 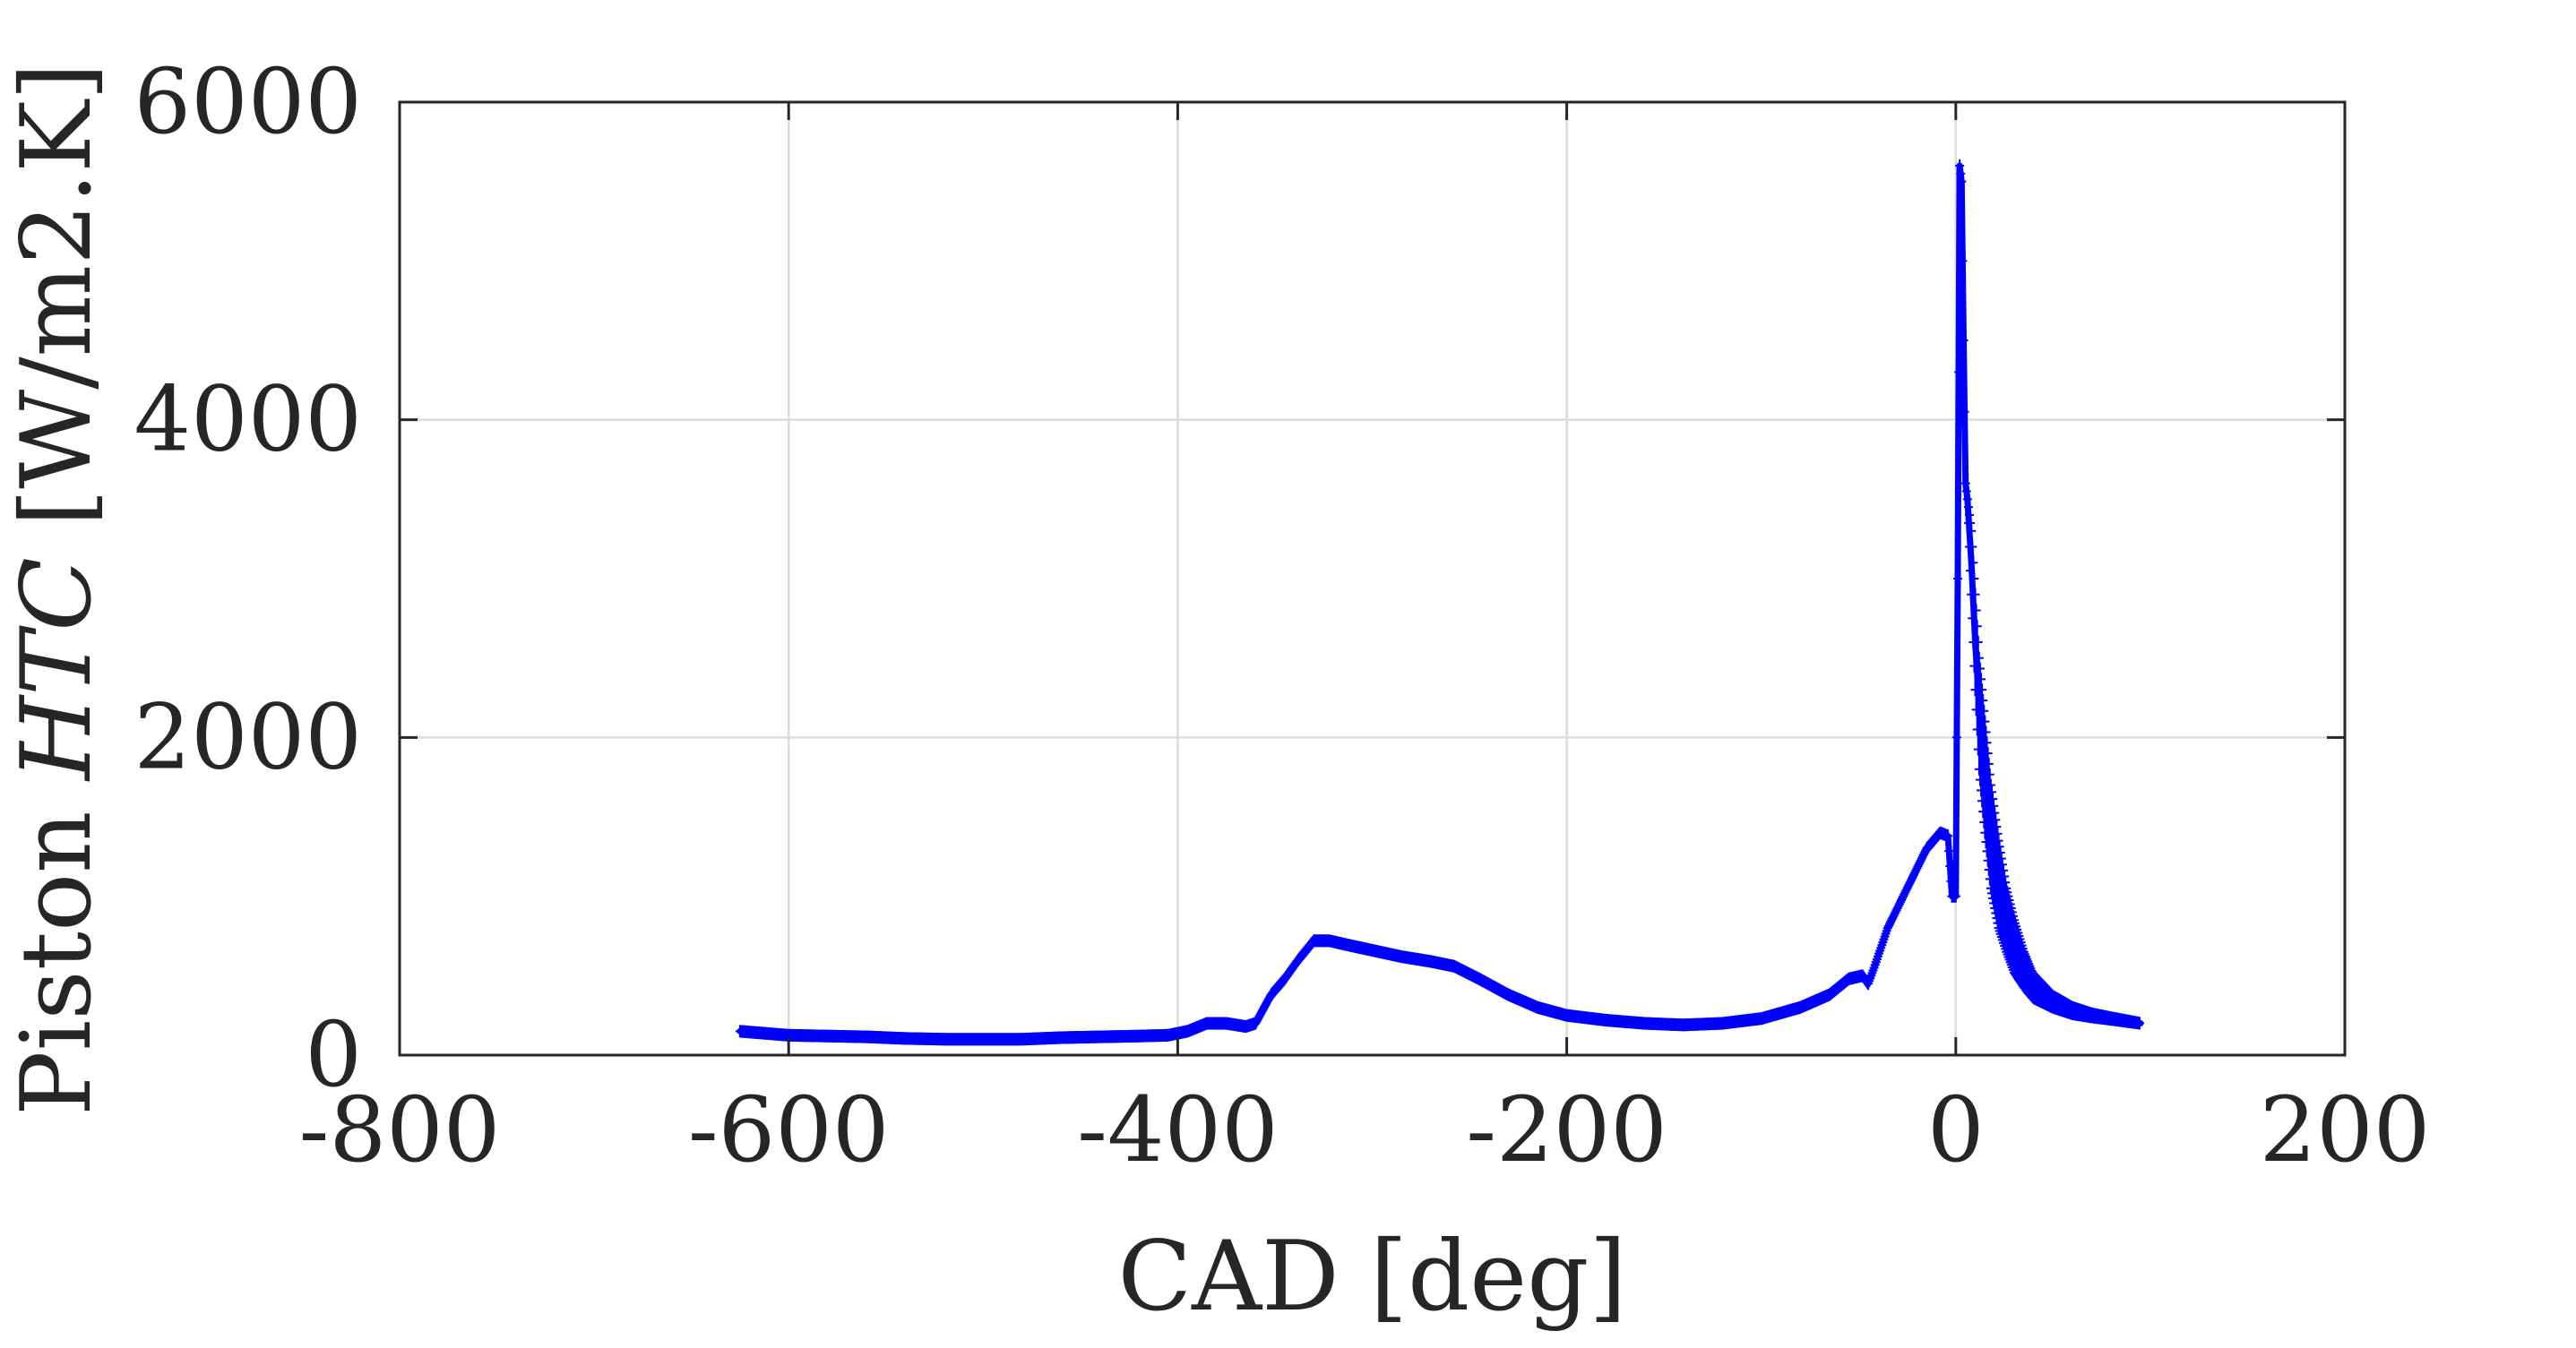 What do you see at coordinates (1566, 1130) in the screenshot?
I see `x-tick-label: -200` at bounding box center [1566, 1130].